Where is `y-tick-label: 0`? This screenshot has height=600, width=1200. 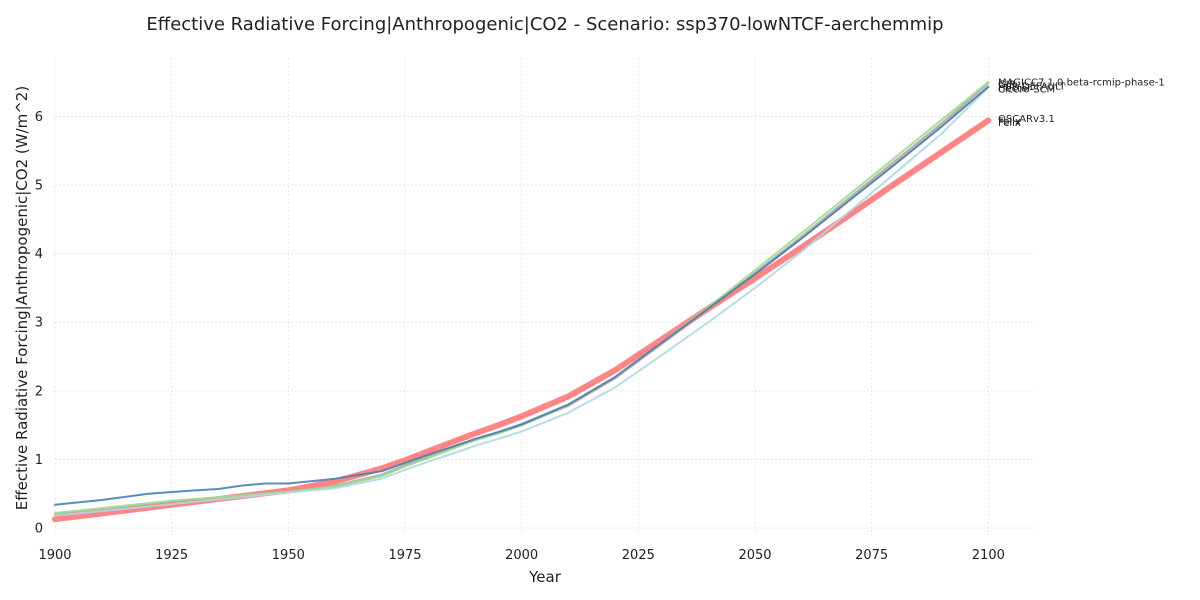 y-tick-label: 0 is located at coordinates (39, 529).